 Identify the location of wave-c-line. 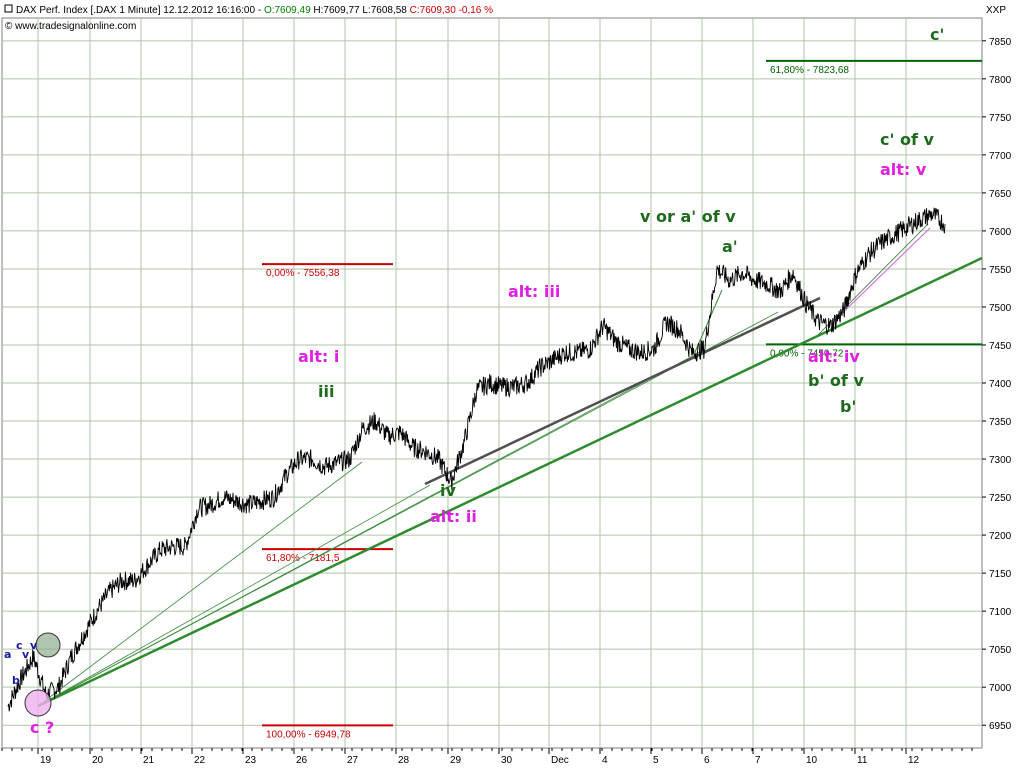
(879, 277).